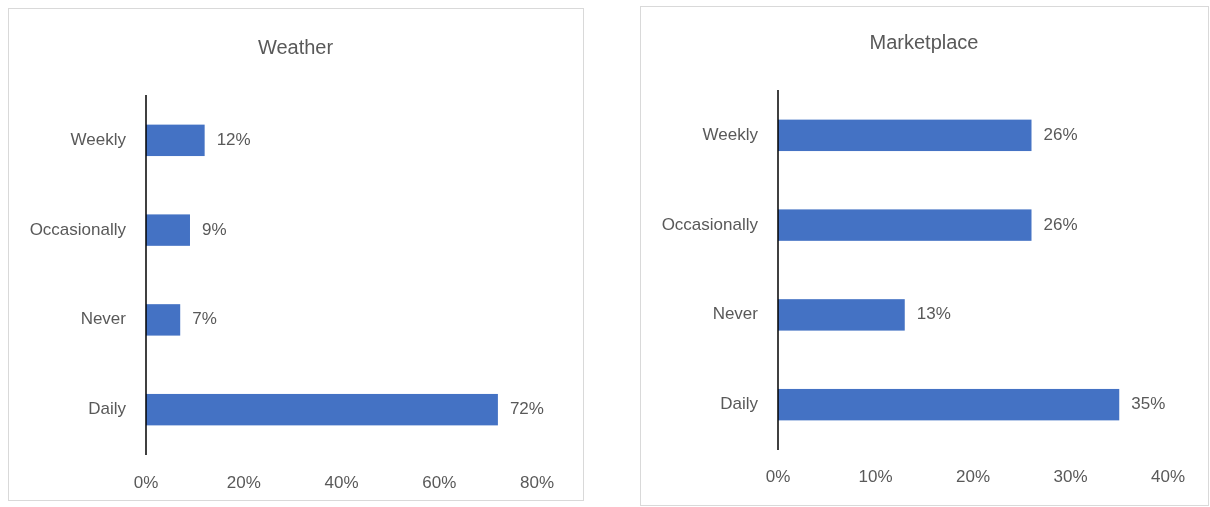 This screenshot has width=1210, height=507. What do you see at coordinates (214, 229) in the screenshot?
I see `data-label: 9%` at bounding box center [214, 229].